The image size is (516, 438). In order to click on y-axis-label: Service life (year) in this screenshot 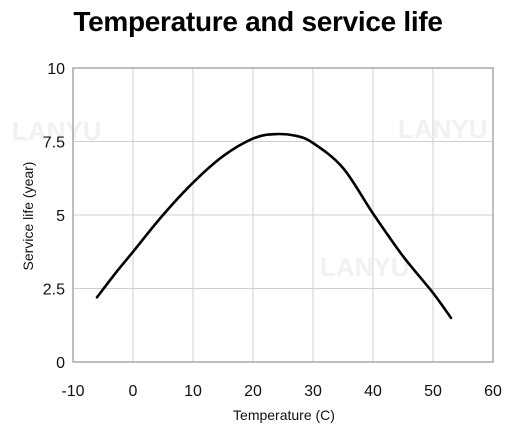, I will do `click(28, 216)`.